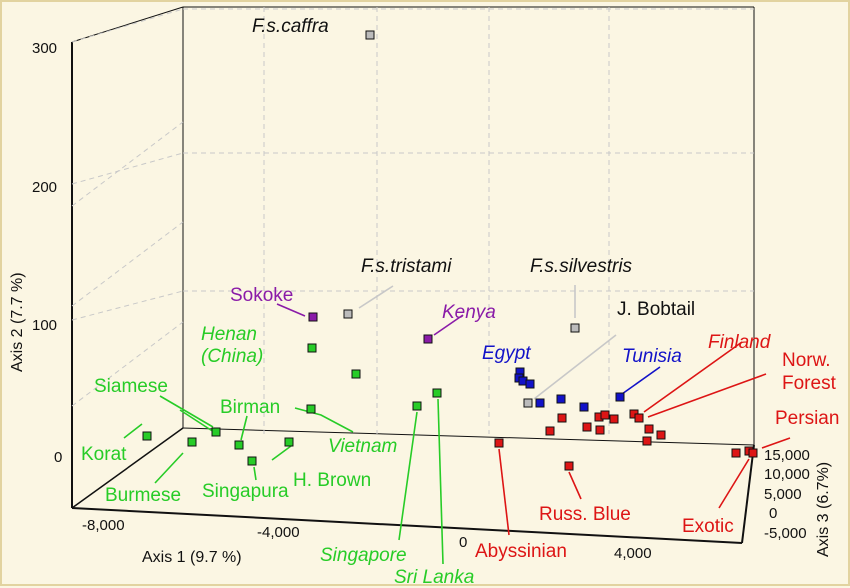 This screenshot has height=588, width=850. What do you see at coordinates (44, 48) in the screenshot?
I see `y-tick-label: 300` at bounding box center [44, 48].